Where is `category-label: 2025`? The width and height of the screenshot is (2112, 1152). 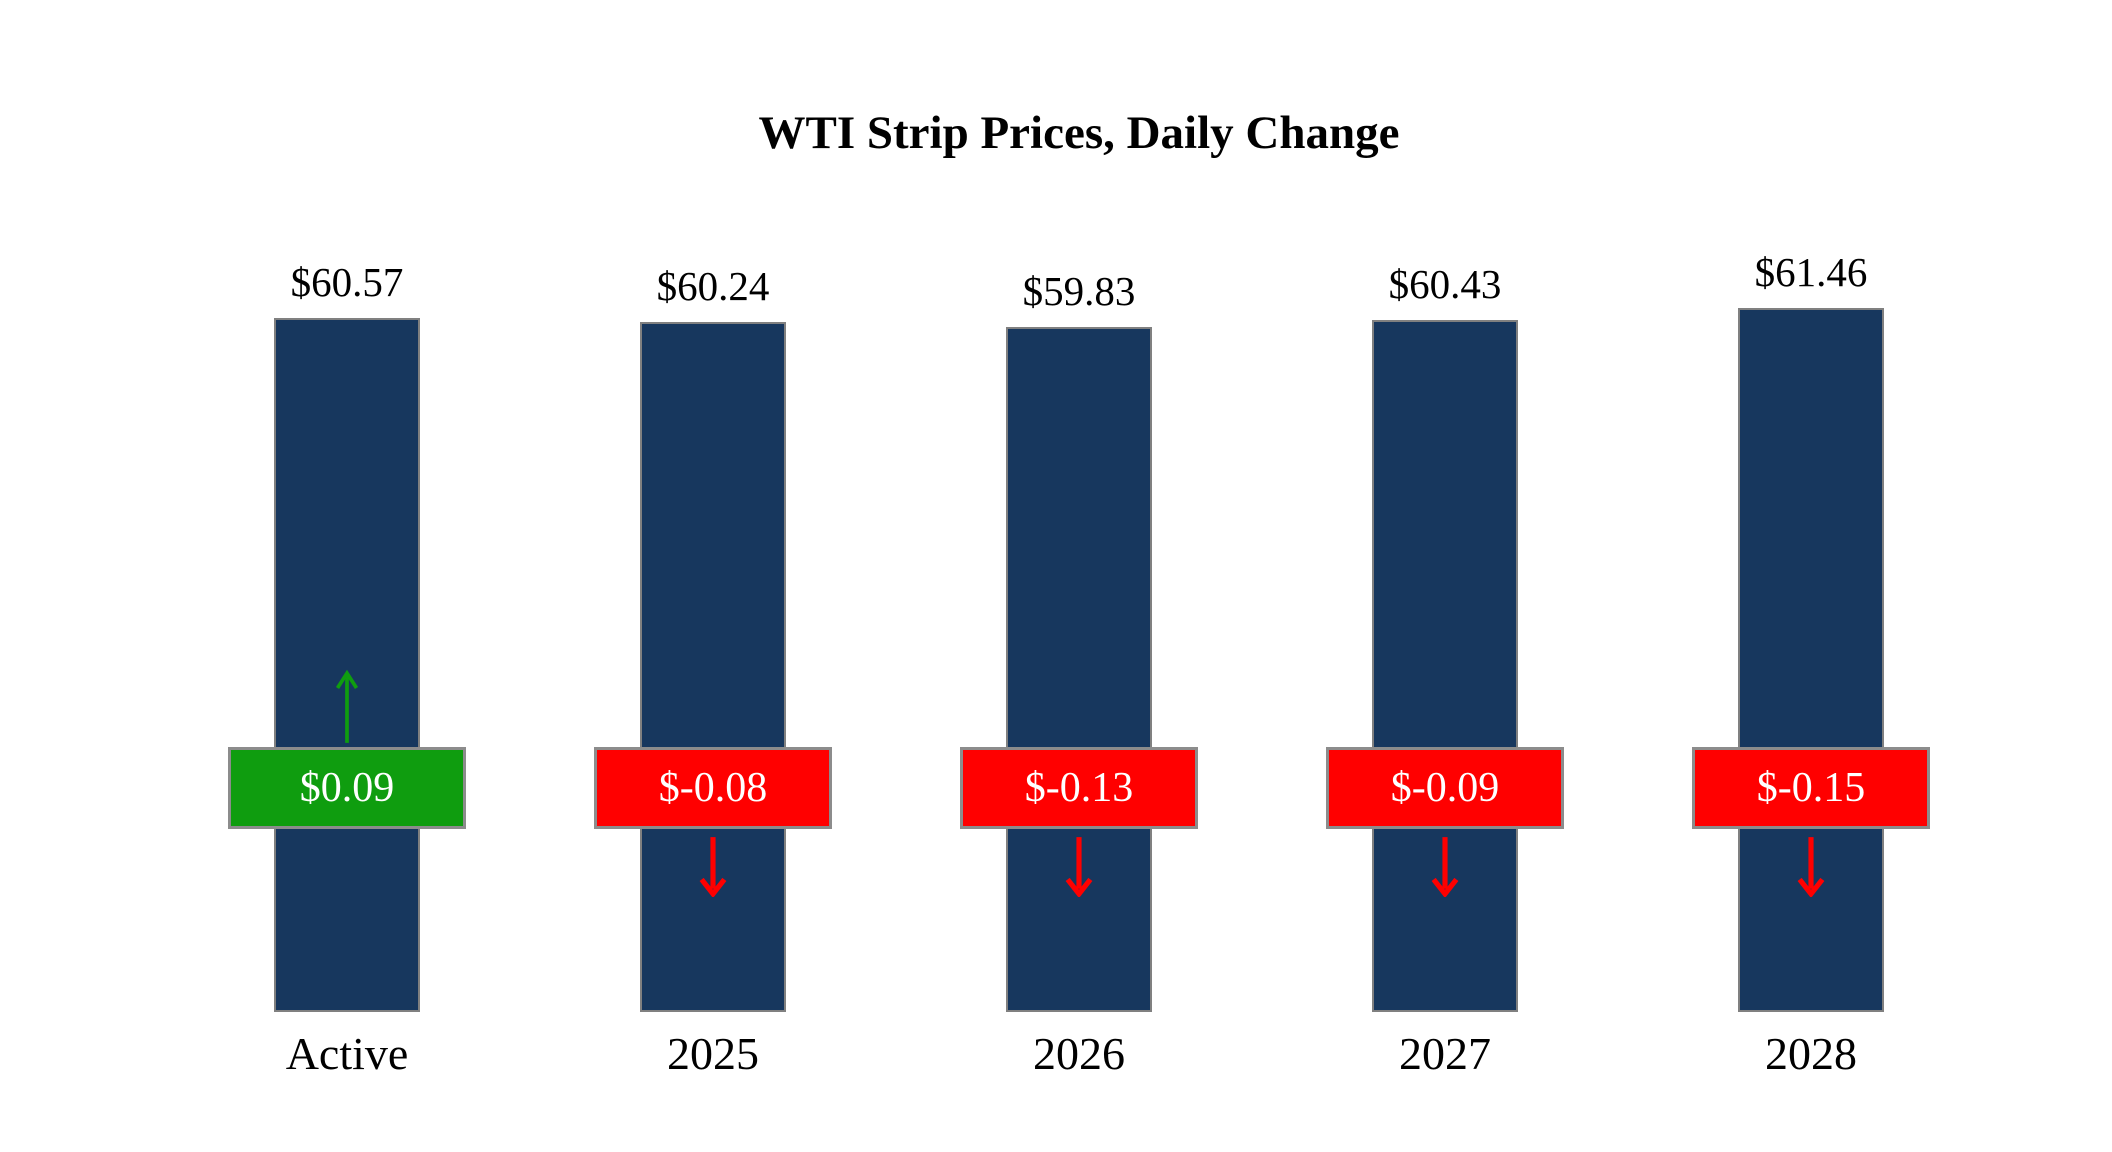 category-label: 2025 is located at coordinates (713, 1053).